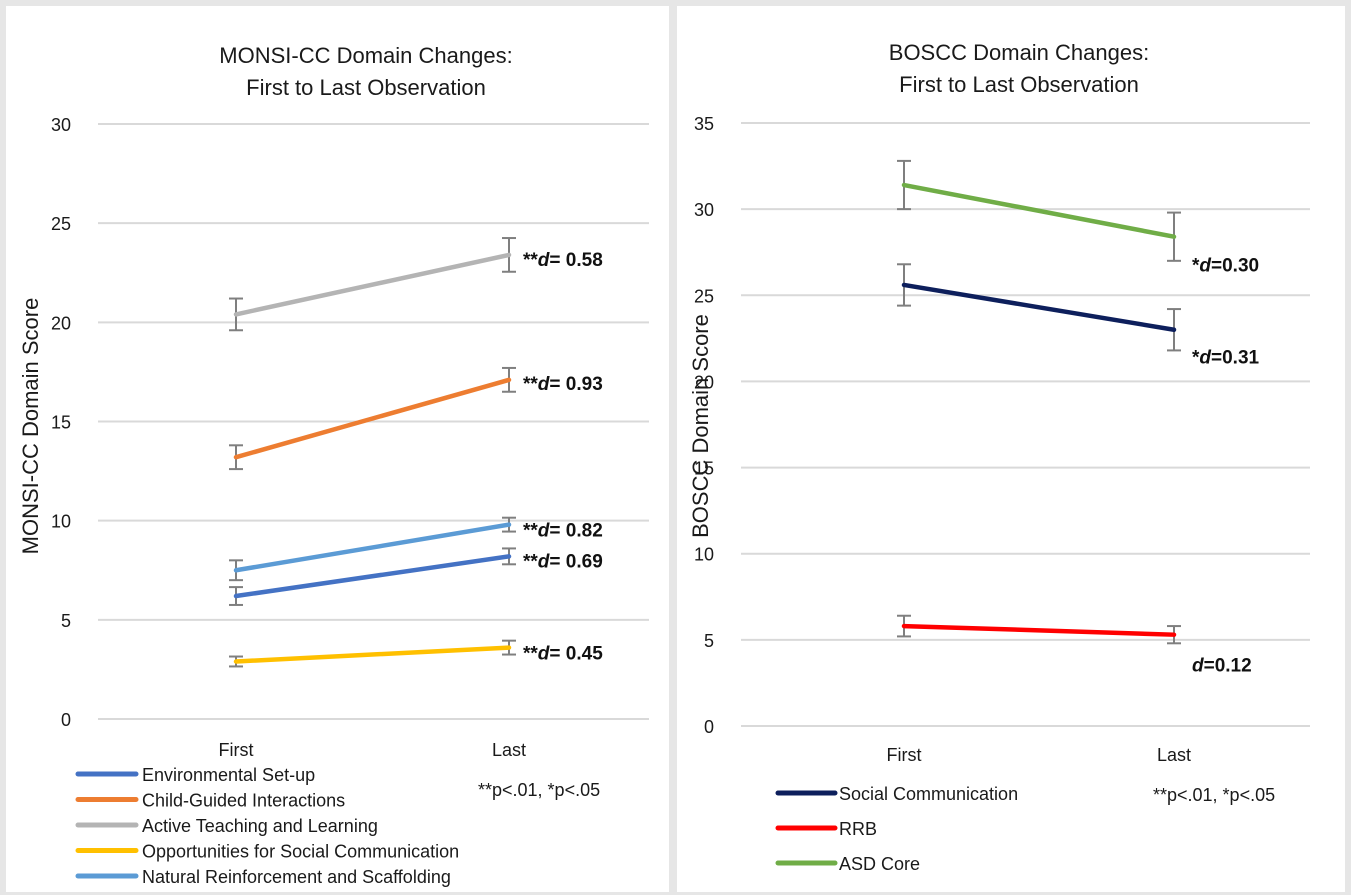 The width and height of the screenshot is (1351, 895). I want to click on monsi-series-1-annotation-d: d, so click(544, 561).